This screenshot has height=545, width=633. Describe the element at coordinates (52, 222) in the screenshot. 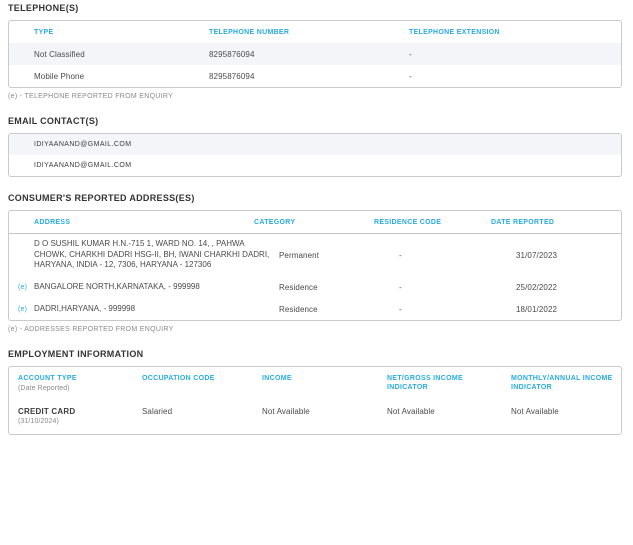

I see `addresses-col-address: ADDRESS` at that location.